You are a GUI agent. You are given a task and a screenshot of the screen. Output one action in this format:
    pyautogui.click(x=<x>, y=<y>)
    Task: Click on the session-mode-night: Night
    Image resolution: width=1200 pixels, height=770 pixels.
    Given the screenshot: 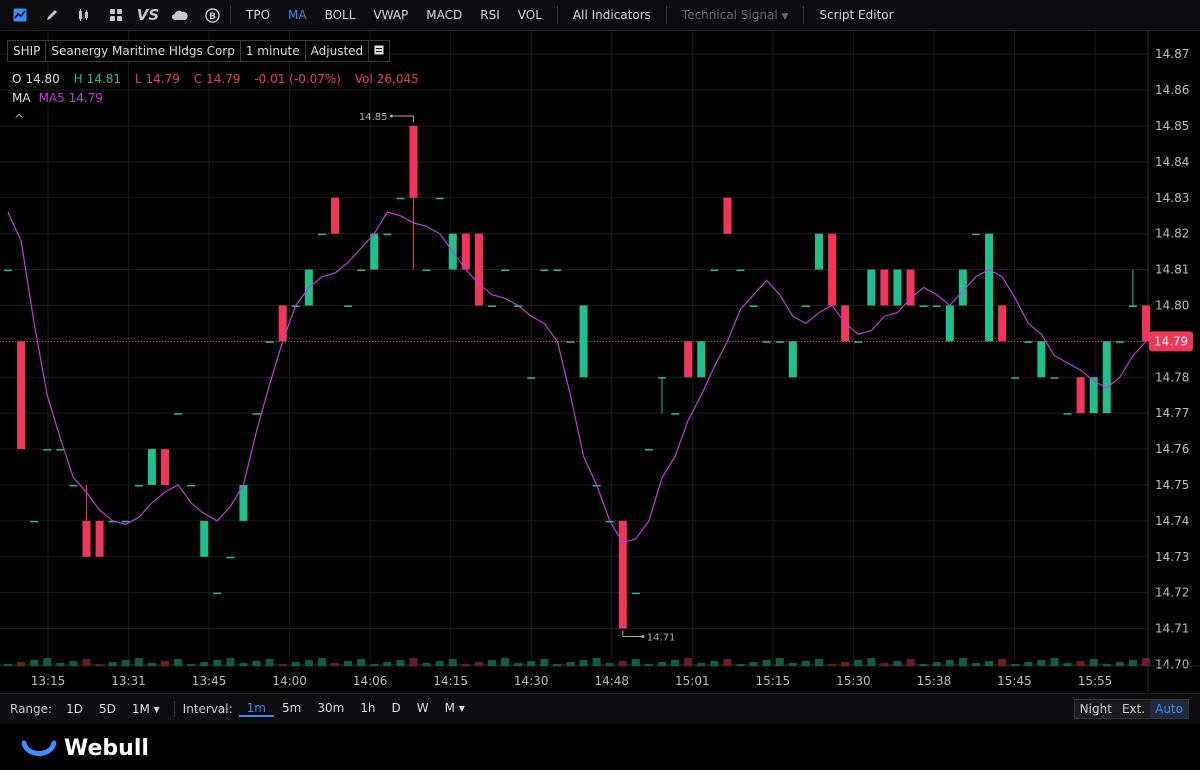 What is the action you would take?
    pyautogui.click(x=1095, y=709)
    